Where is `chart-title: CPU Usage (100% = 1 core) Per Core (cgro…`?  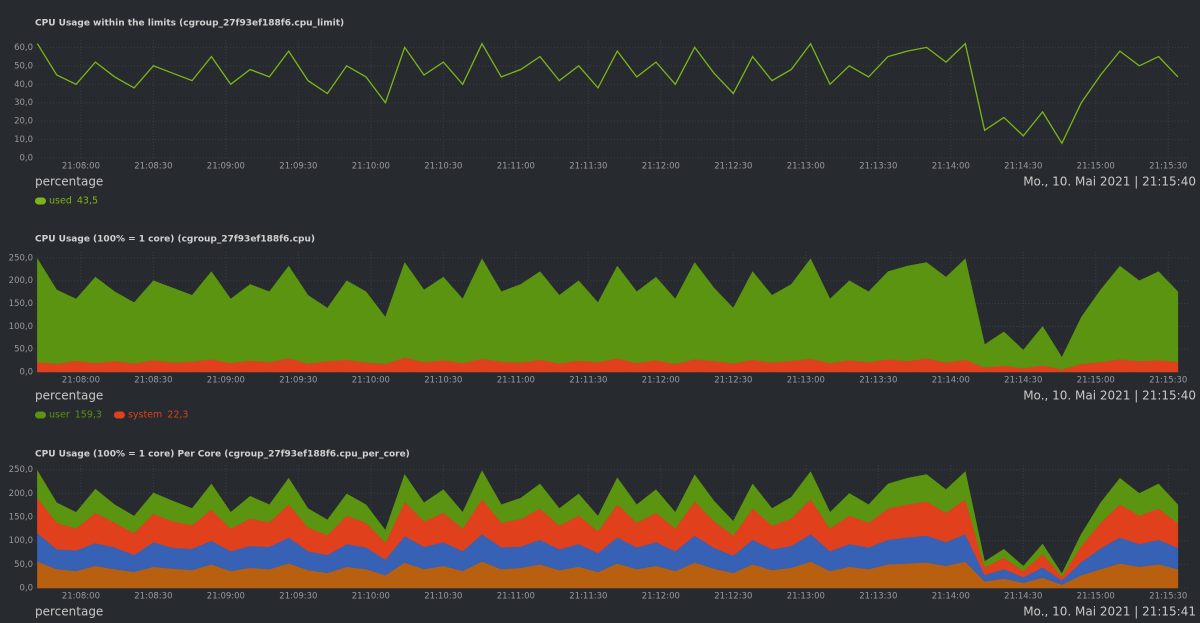 chart-title: CPU Usage (100% = 1 core) Per Core (cgro… is located at coordinates (222, 455).